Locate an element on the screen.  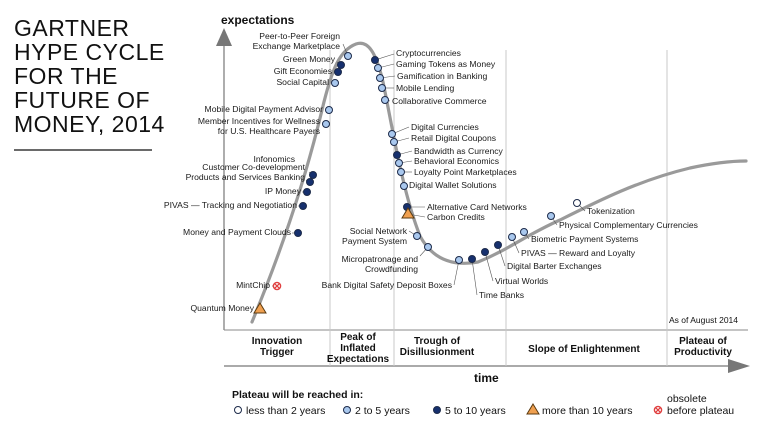
legend-obsolete-icon is located at coordinates (658, 410).